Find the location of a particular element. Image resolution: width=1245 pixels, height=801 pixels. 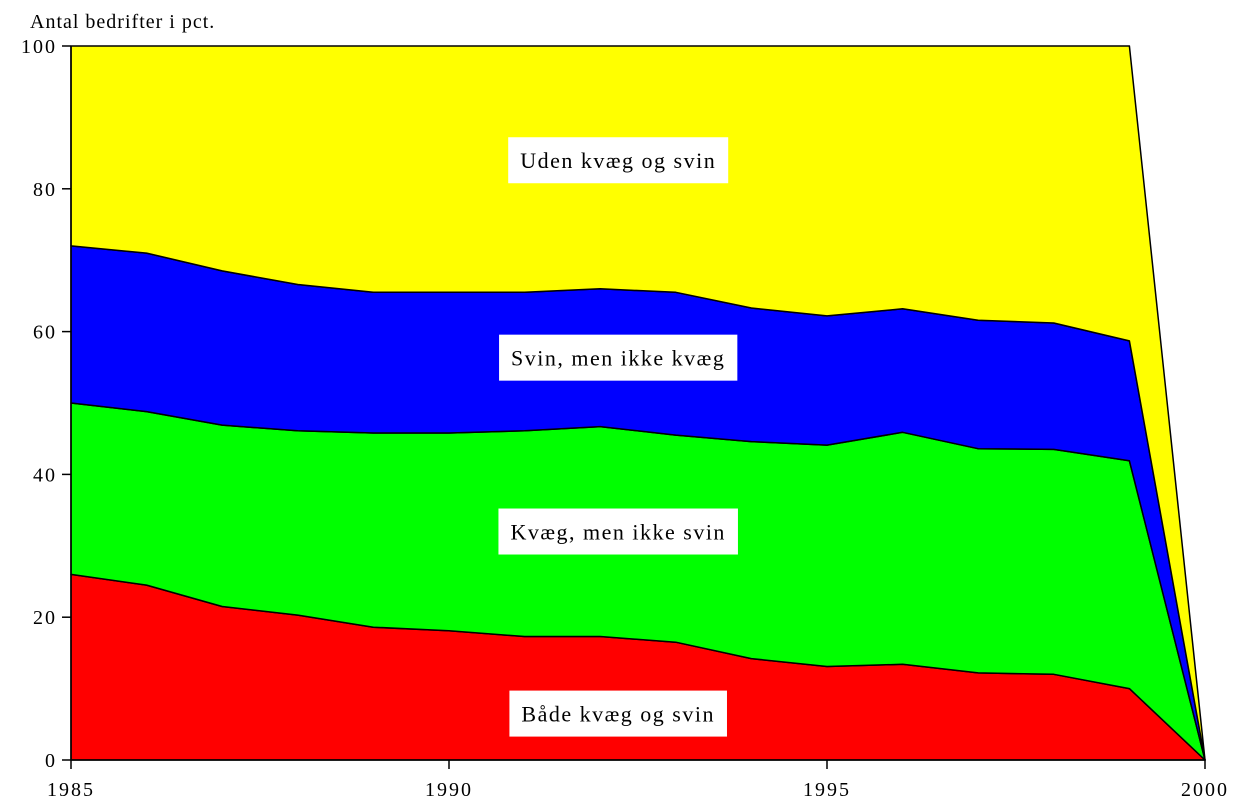

area-label: Svin, men ikke kvæg is located at coordinates (618, 357).